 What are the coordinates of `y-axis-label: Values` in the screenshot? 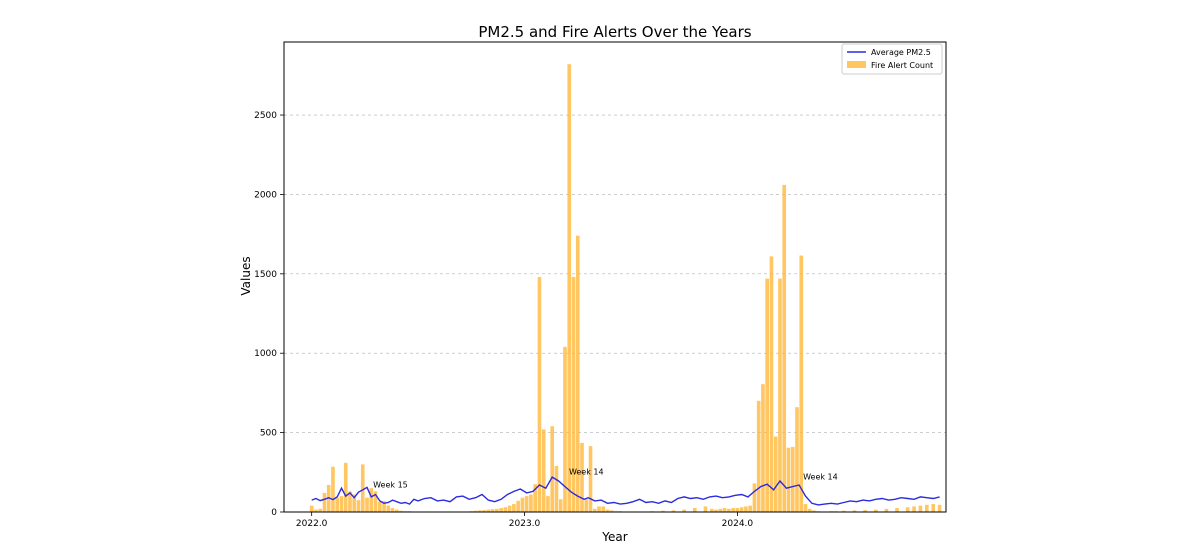 It's located at (246, 275).